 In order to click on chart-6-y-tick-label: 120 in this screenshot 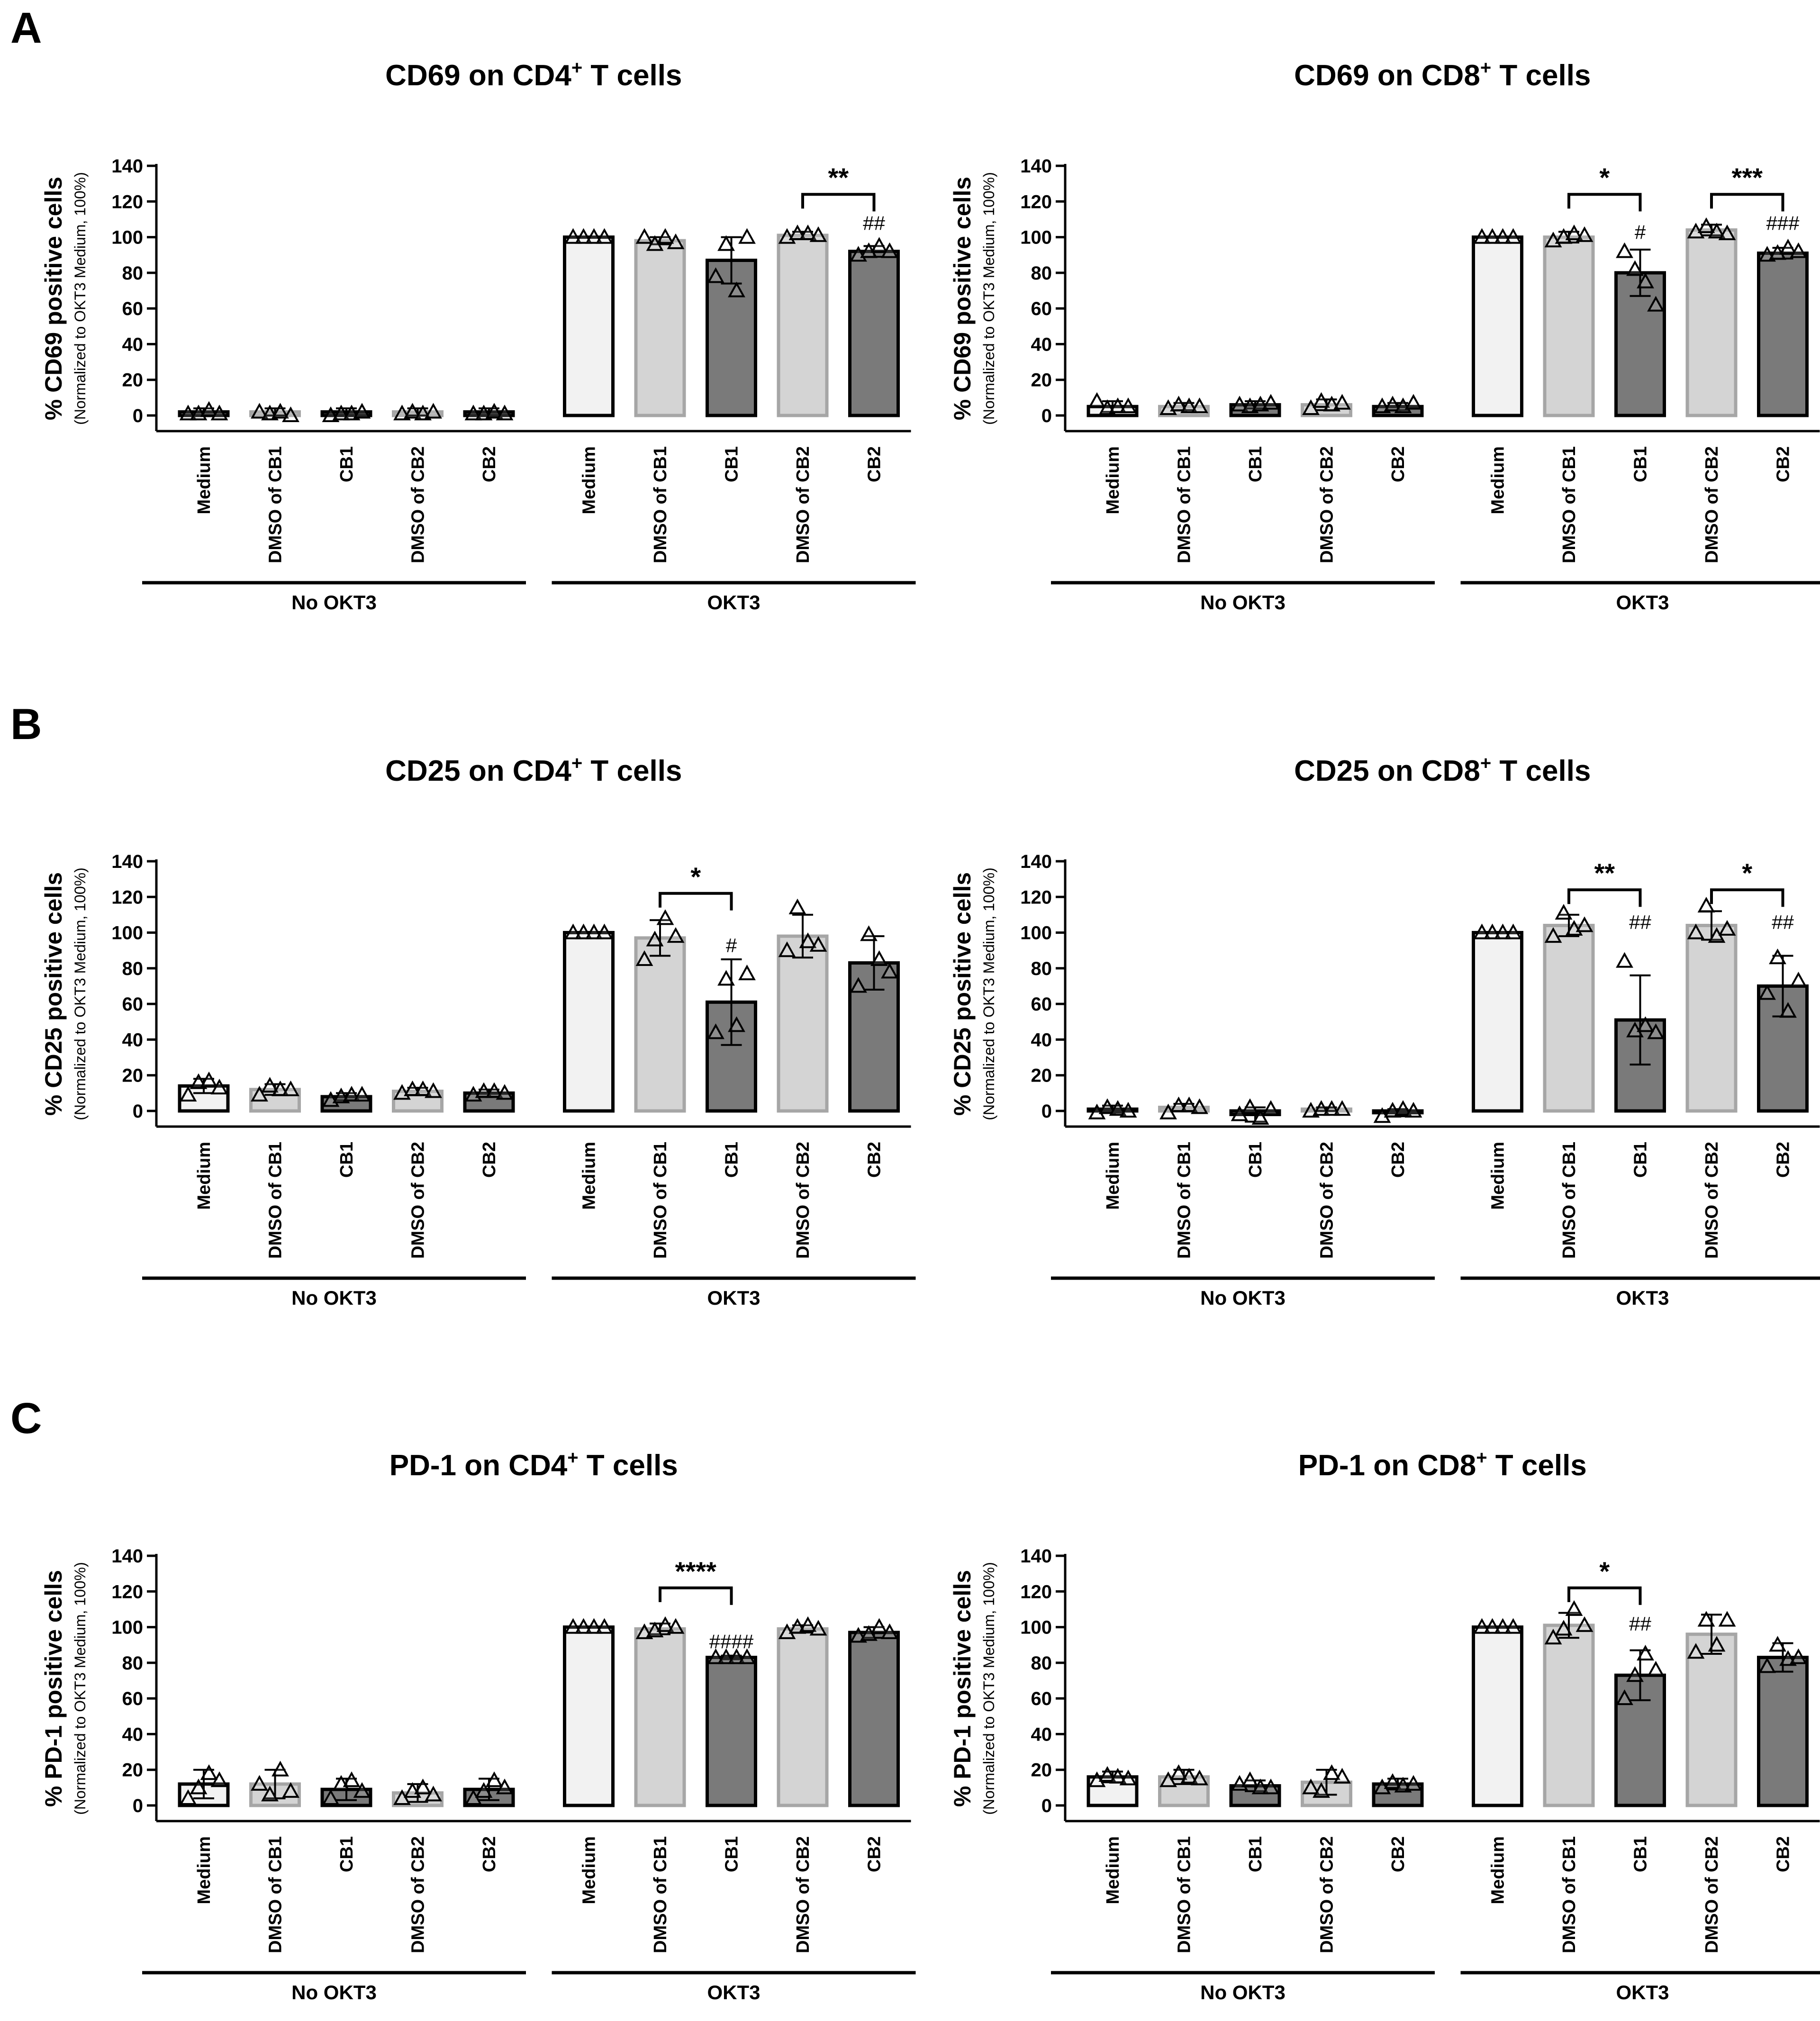, I will do `click(1036, 1591)`.